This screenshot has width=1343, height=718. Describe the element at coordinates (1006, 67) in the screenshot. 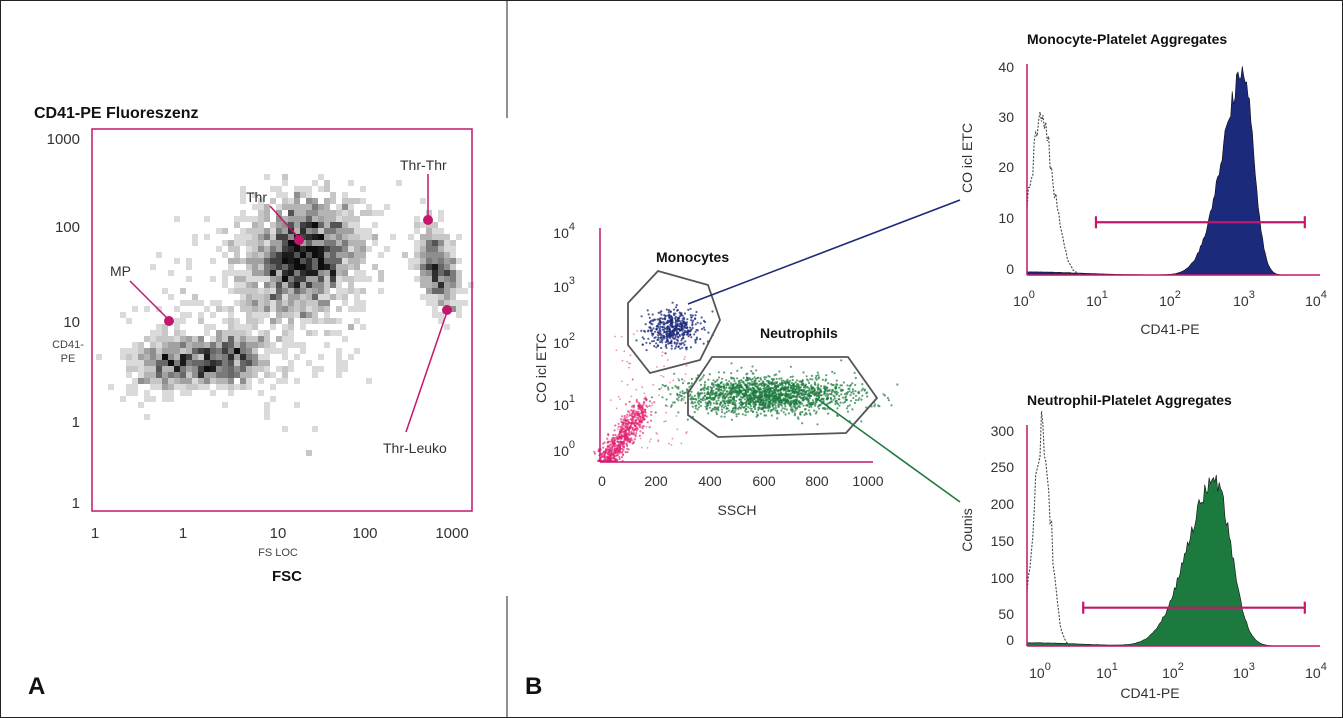

I see `hist1-y-tick-40: 40` at that location.